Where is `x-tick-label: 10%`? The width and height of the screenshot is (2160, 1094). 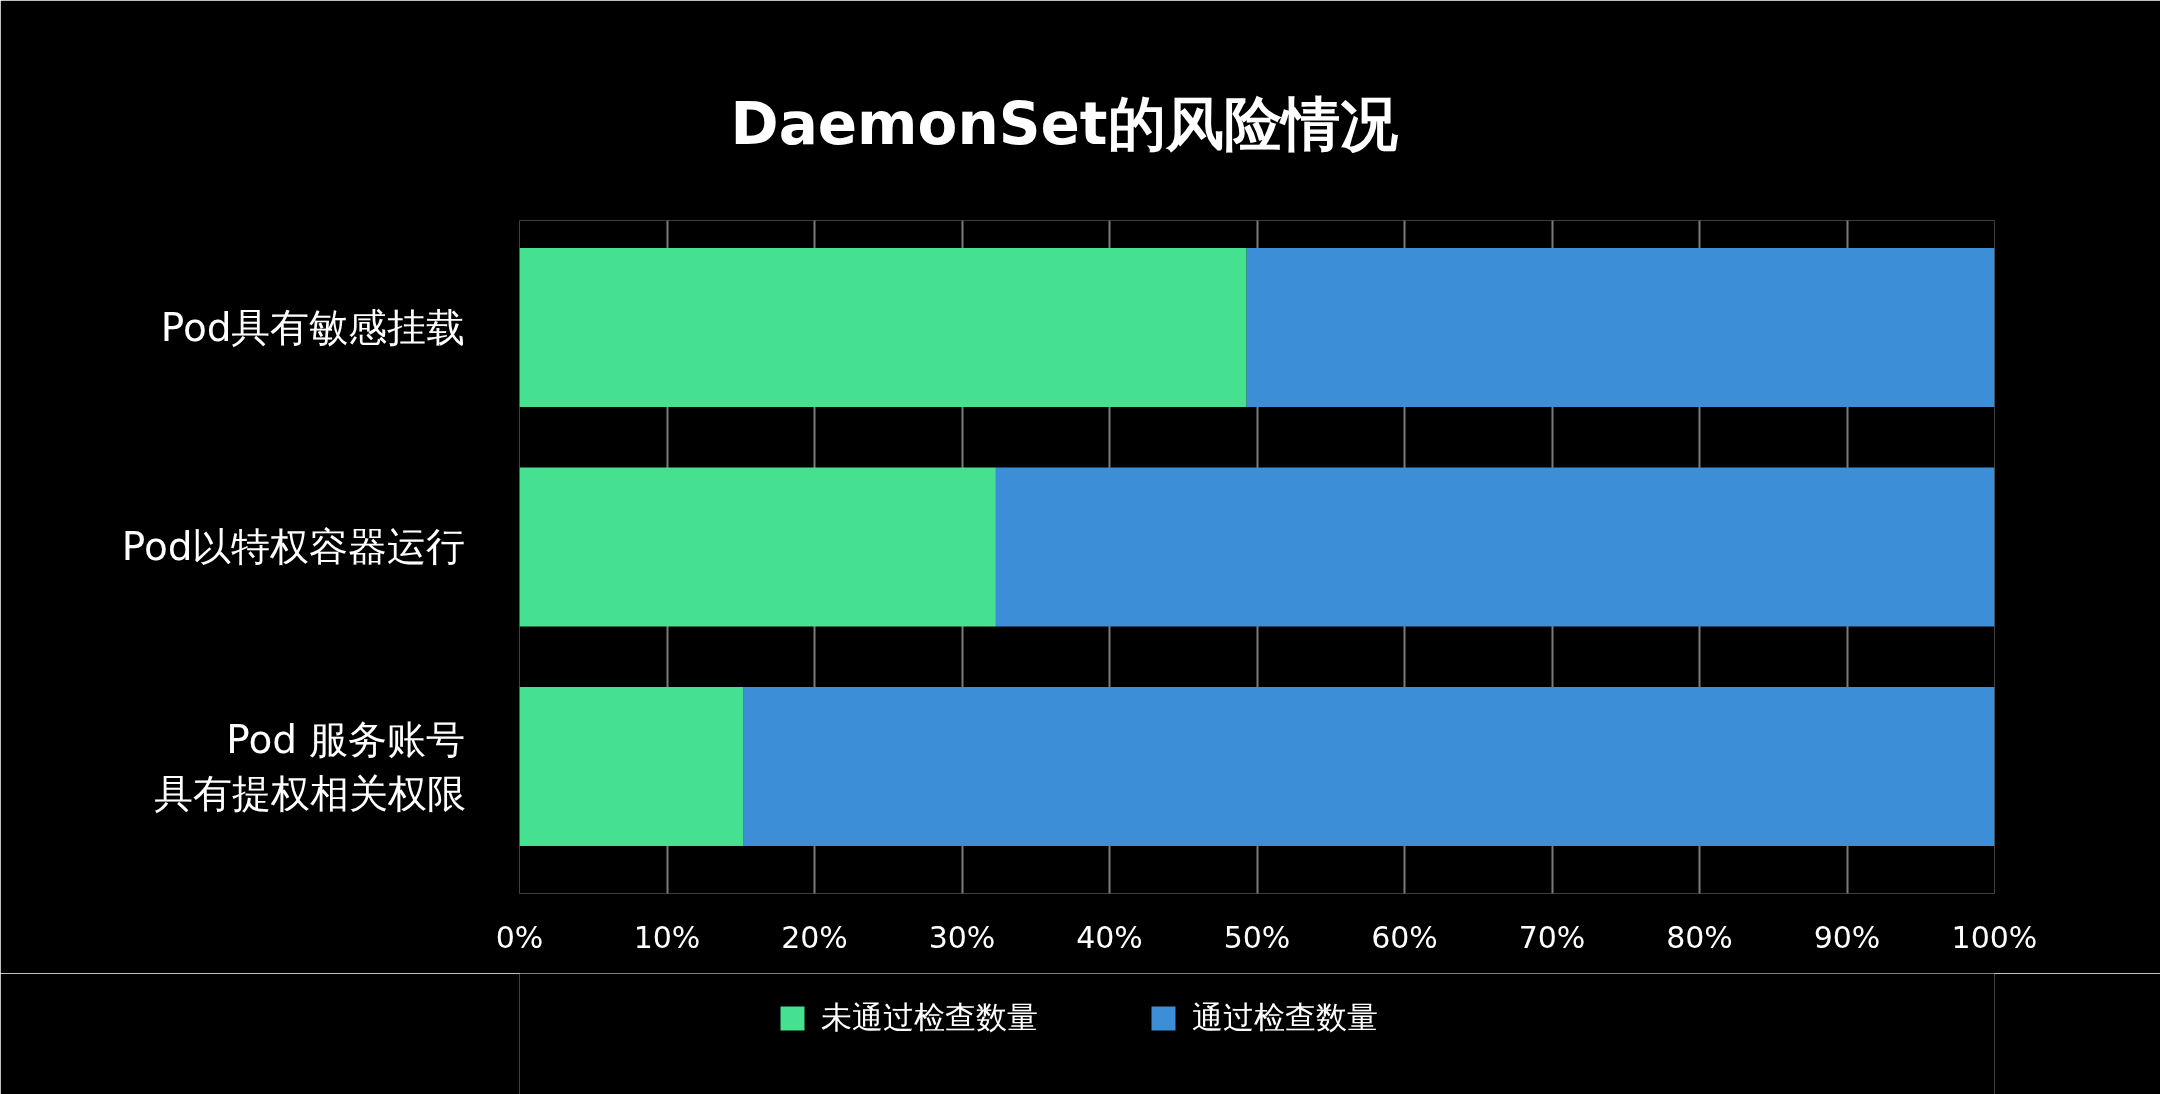 x-tick-label: 10% is located at coordinates (667, 937).